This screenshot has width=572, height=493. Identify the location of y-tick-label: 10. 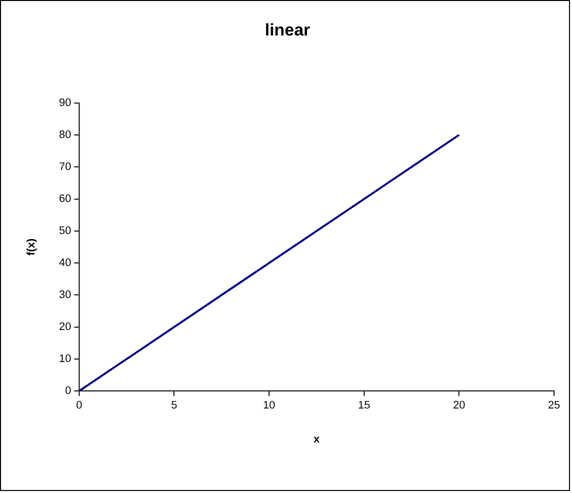
(65, 359).